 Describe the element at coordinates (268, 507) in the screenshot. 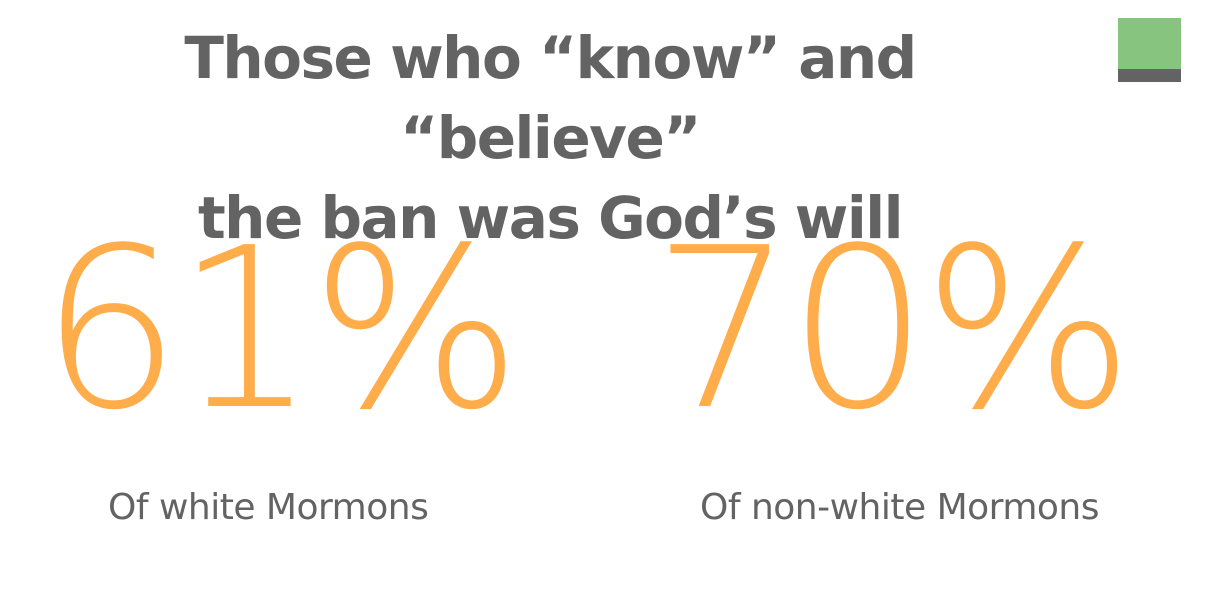

I see `stat-label-white: Of white Mormons` at that location.